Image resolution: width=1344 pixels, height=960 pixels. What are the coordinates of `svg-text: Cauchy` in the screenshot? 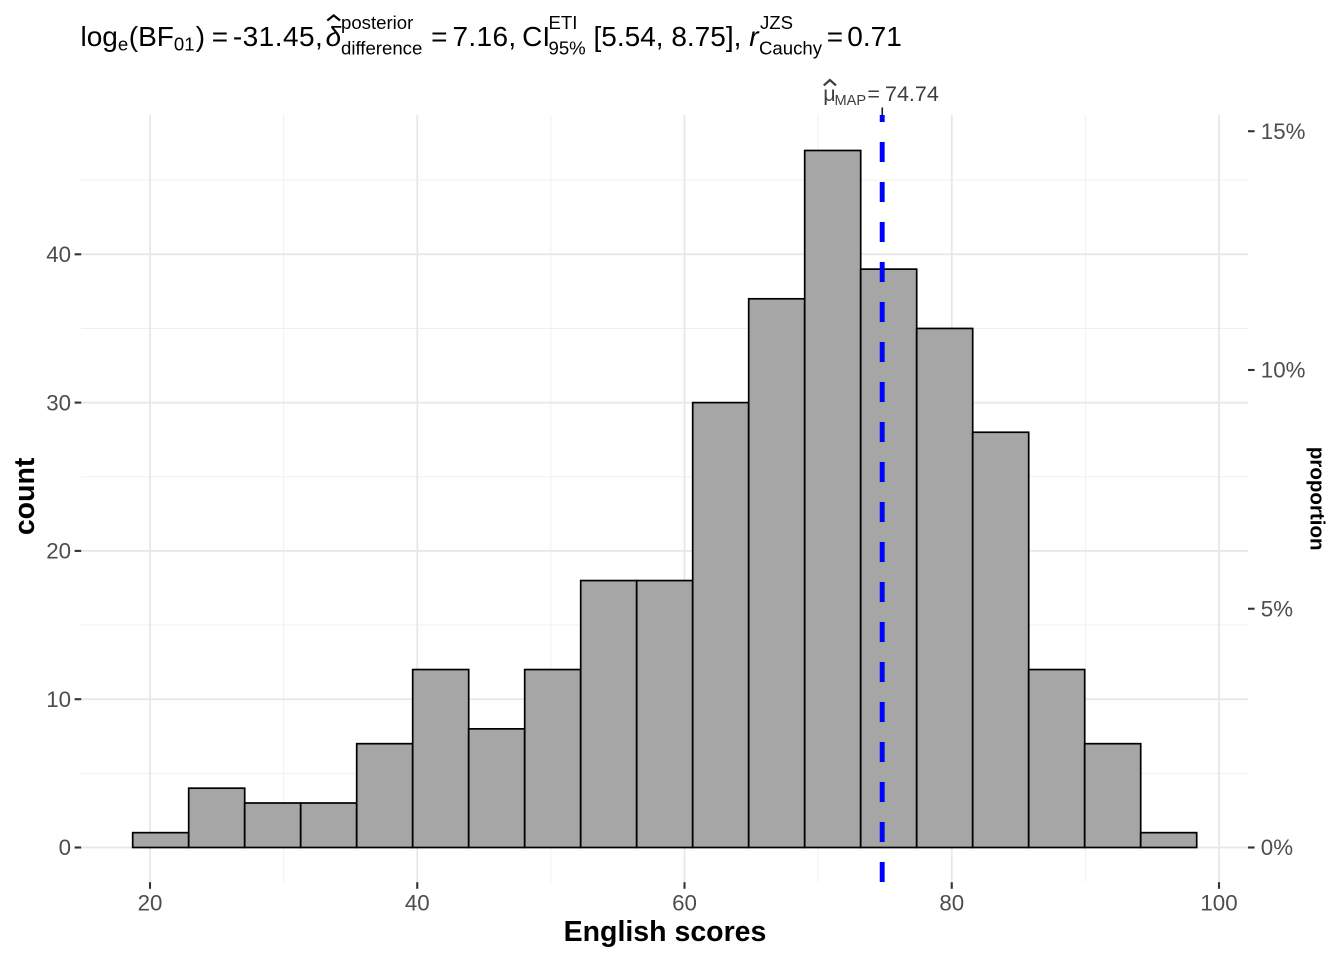 It's located at (791, 48).